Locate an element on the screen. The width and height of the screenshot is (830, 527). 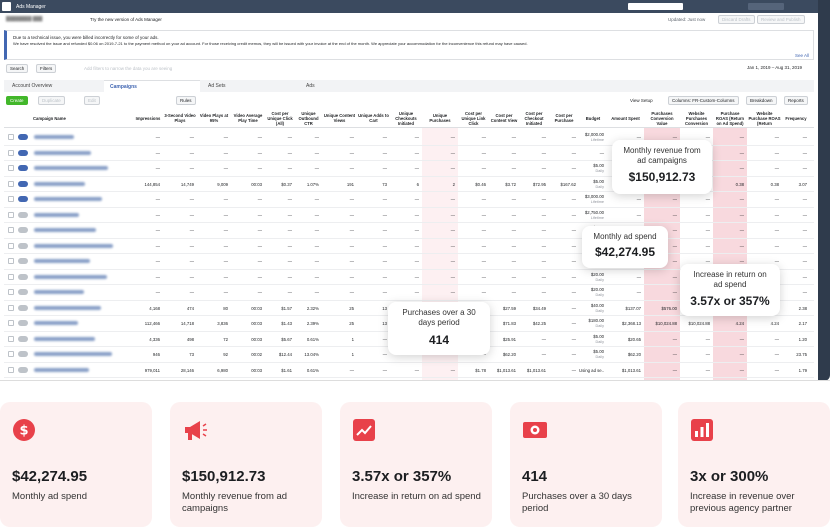
date-range: Jan 1, 2019 – Aug 31, 2019 is located at coordinates (775, 67).